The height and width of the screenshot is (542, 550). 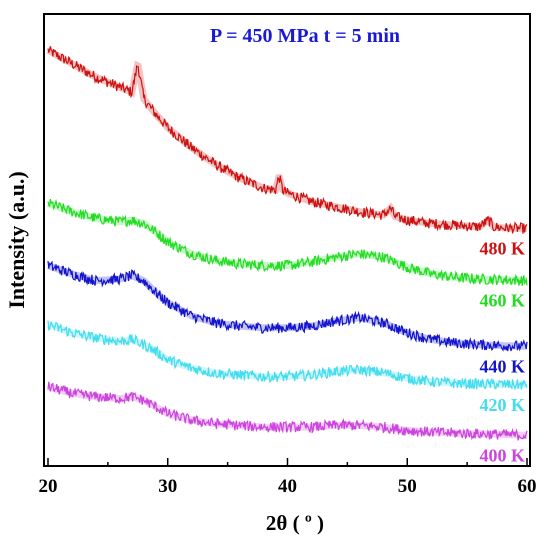 I want to click on series-label: 480 K, so click(x=502, y=249).